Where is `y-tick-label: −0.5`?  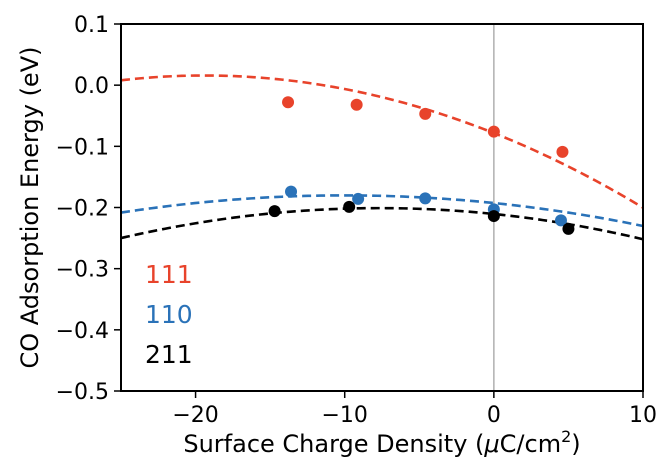 y-tick-label: −0.5 is located at coordinates (82, 392).